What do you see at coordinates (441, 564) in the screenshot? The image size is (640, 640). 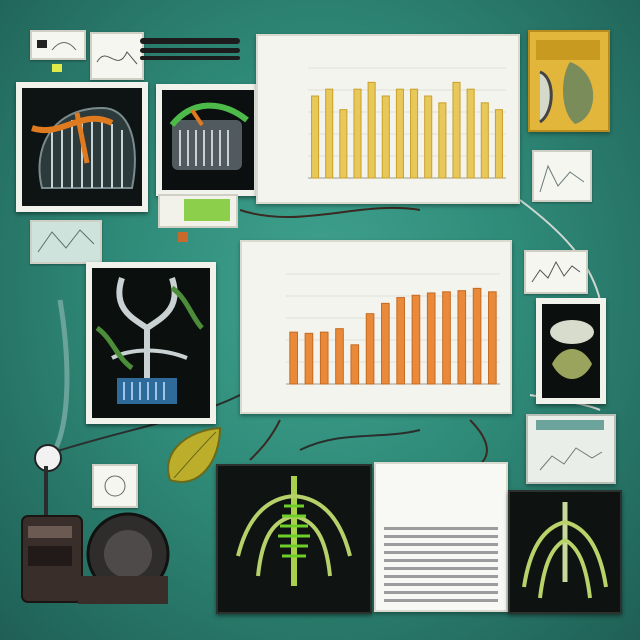 I see `document-body-lines` at bounding box center [441, 564].